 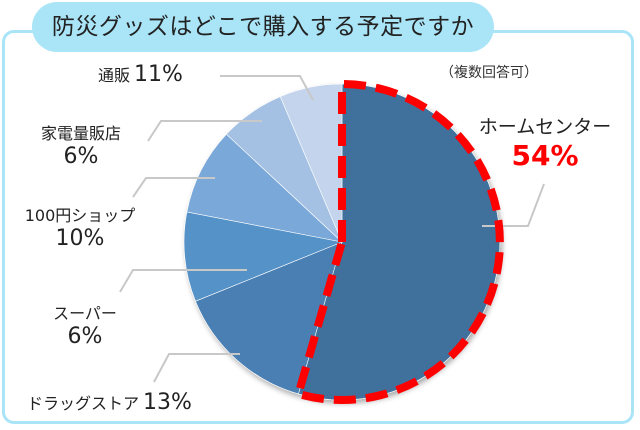 I want to click on label-electronics: 家電量販店 6%, so click(x=81, y=144).